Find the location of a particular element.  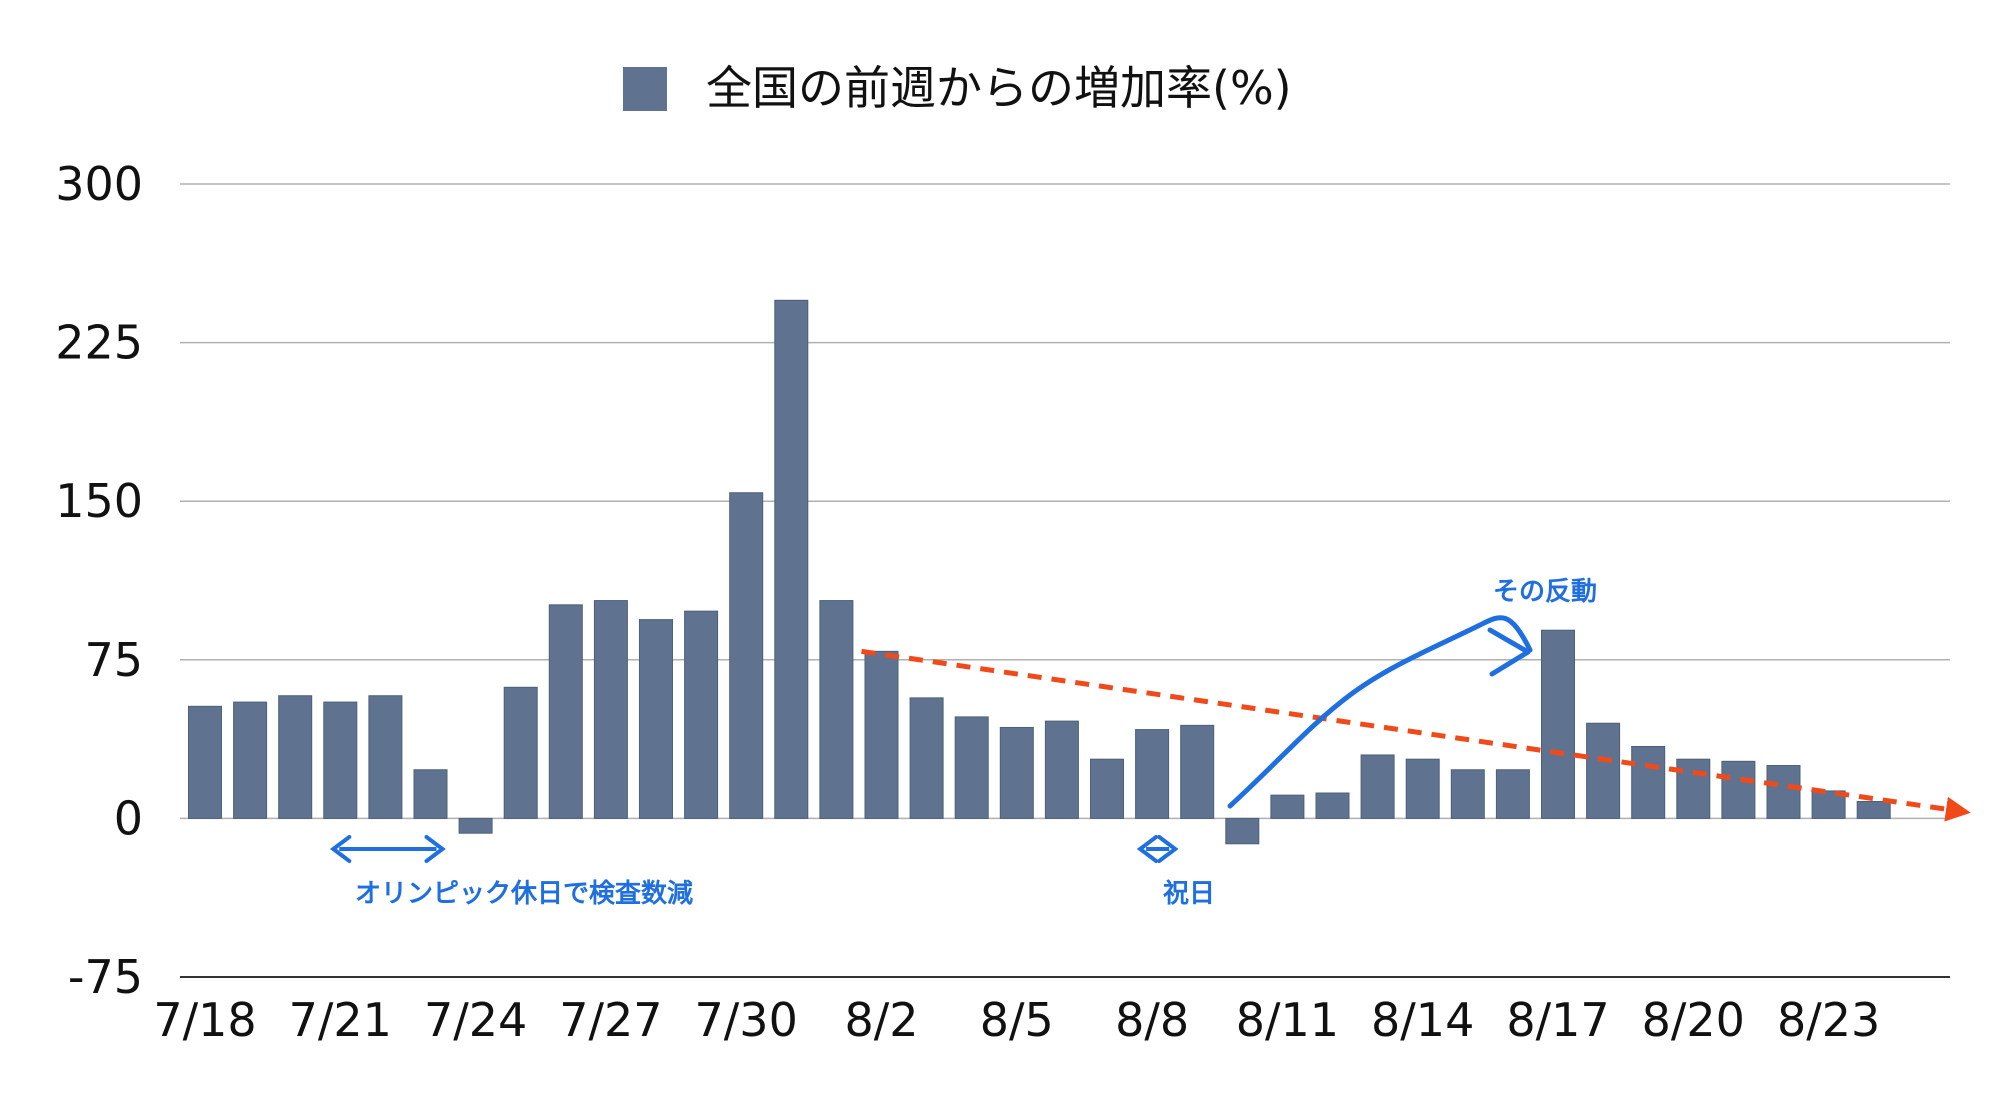

trend-line is located at coordinates (1416, 735).